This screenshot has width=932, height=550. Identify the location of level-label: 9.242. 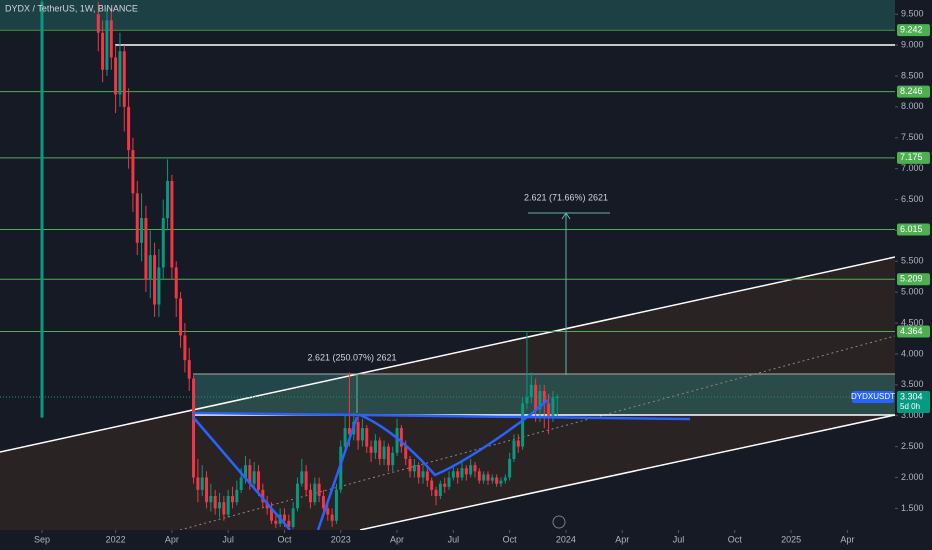
(911, 30).